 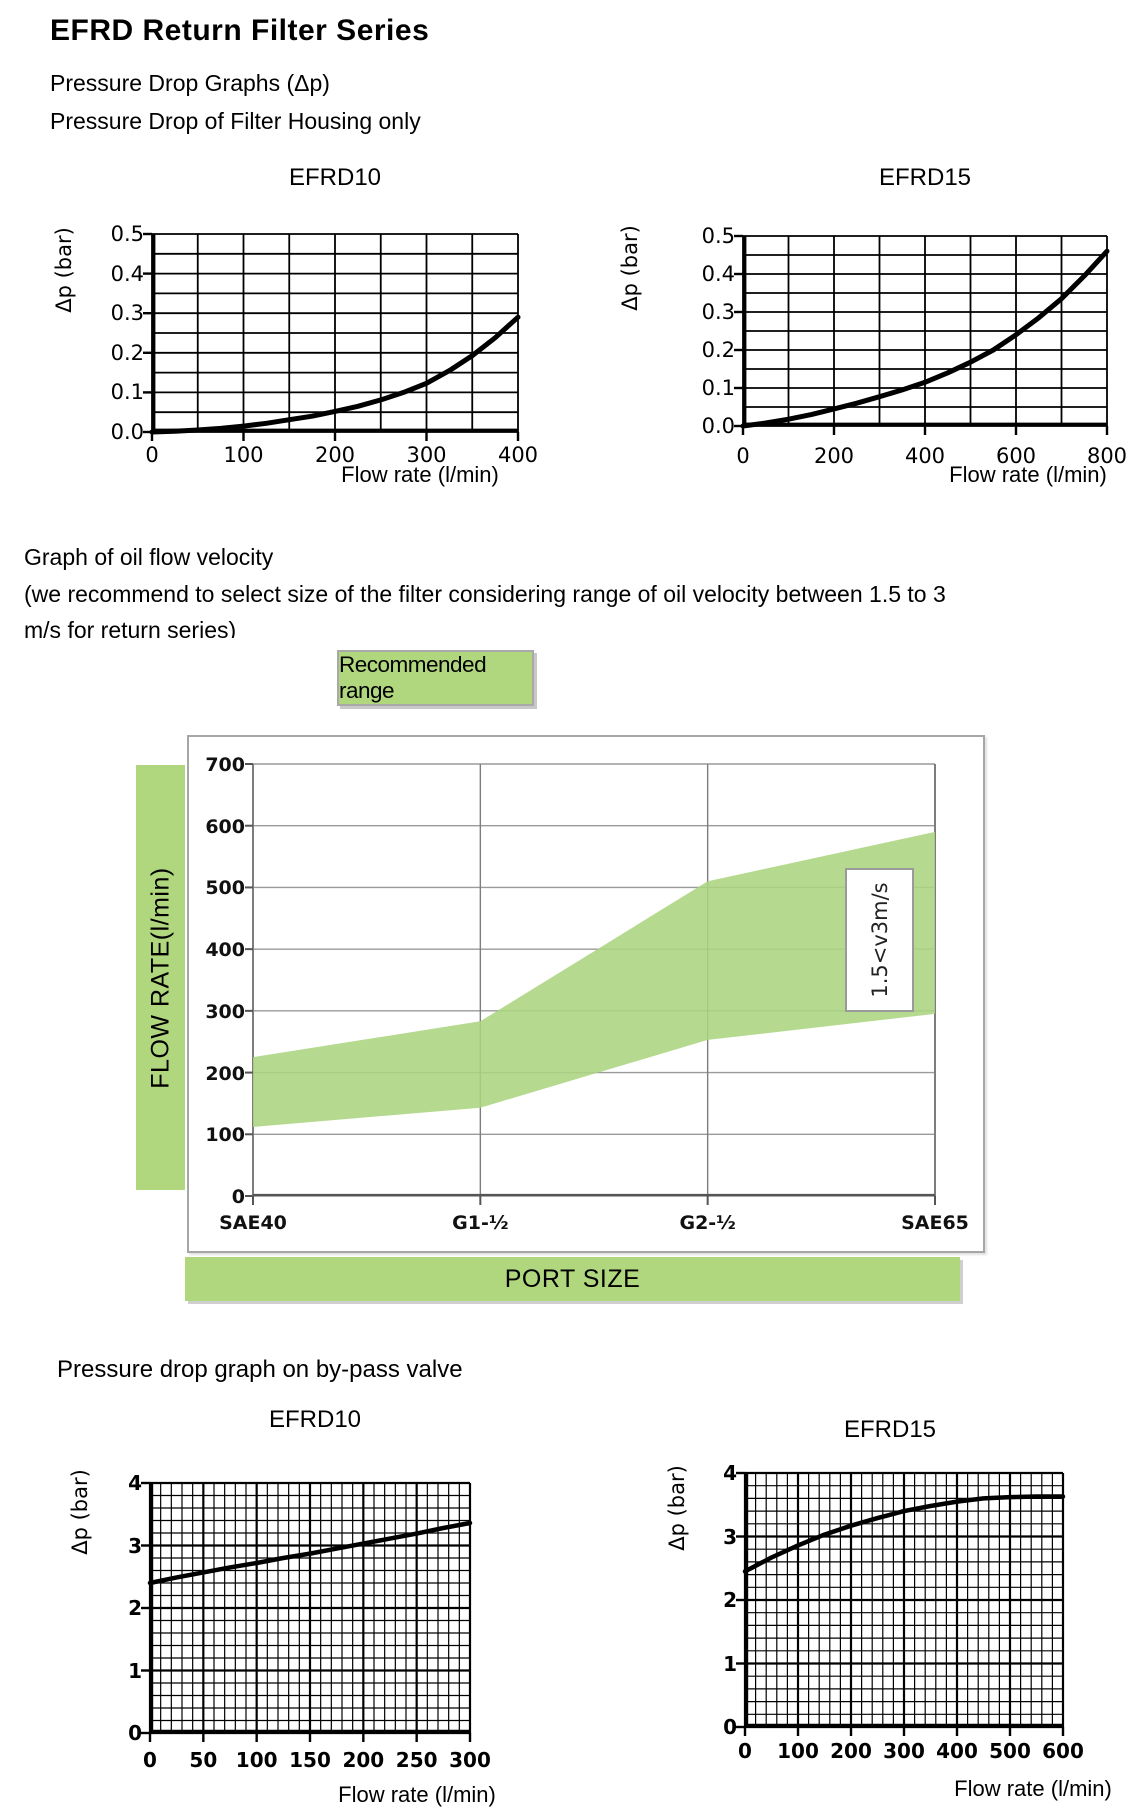 I want to click on velocity-heading: Graph of oil flow velocity, so click(x=149, y=557).